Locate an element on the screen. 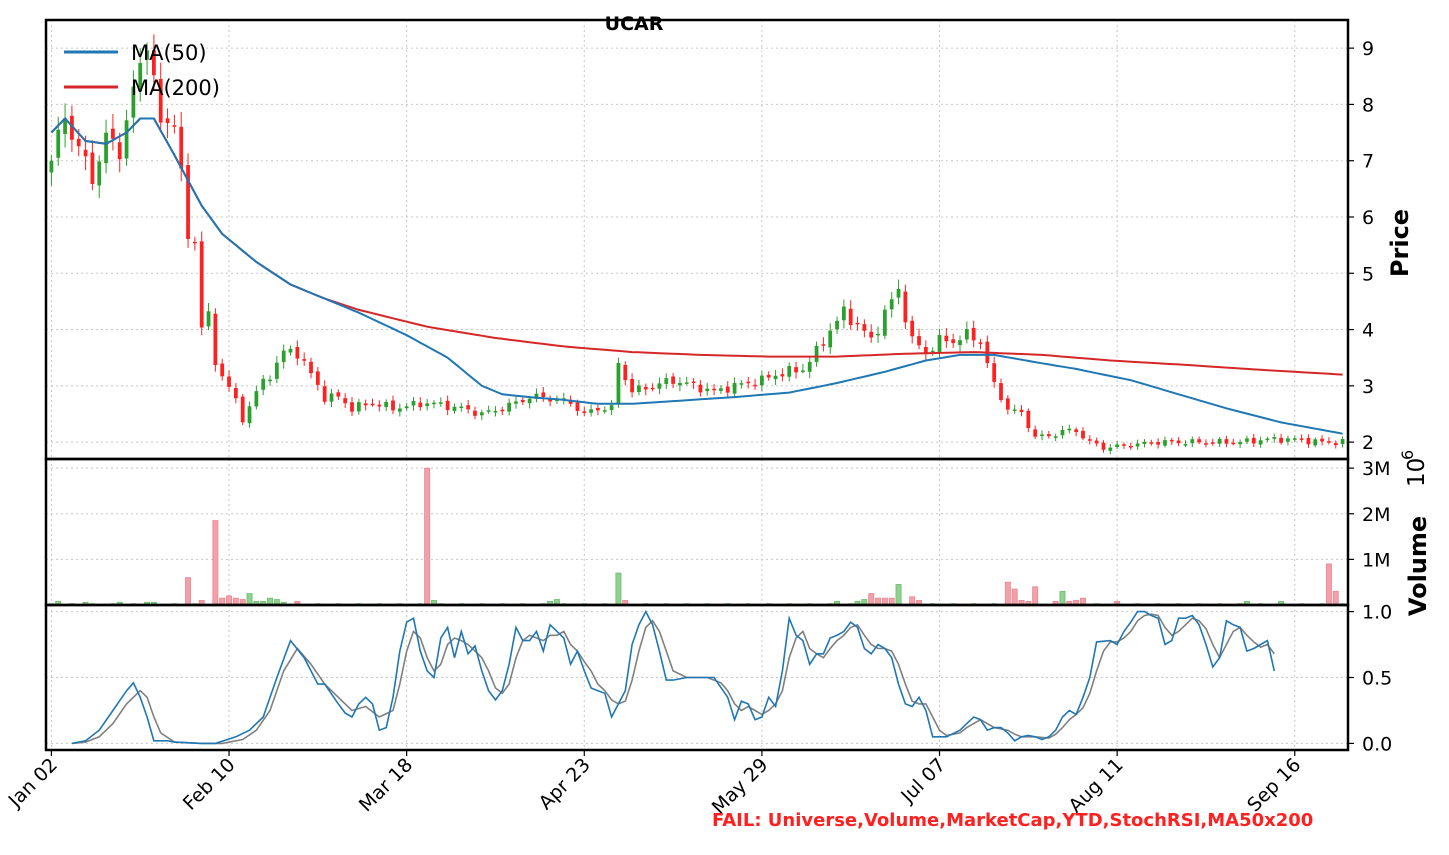 This screenshot has width=1449, height=855. legend-label-ma200: MA(200) is located at coordinates (175, 88).